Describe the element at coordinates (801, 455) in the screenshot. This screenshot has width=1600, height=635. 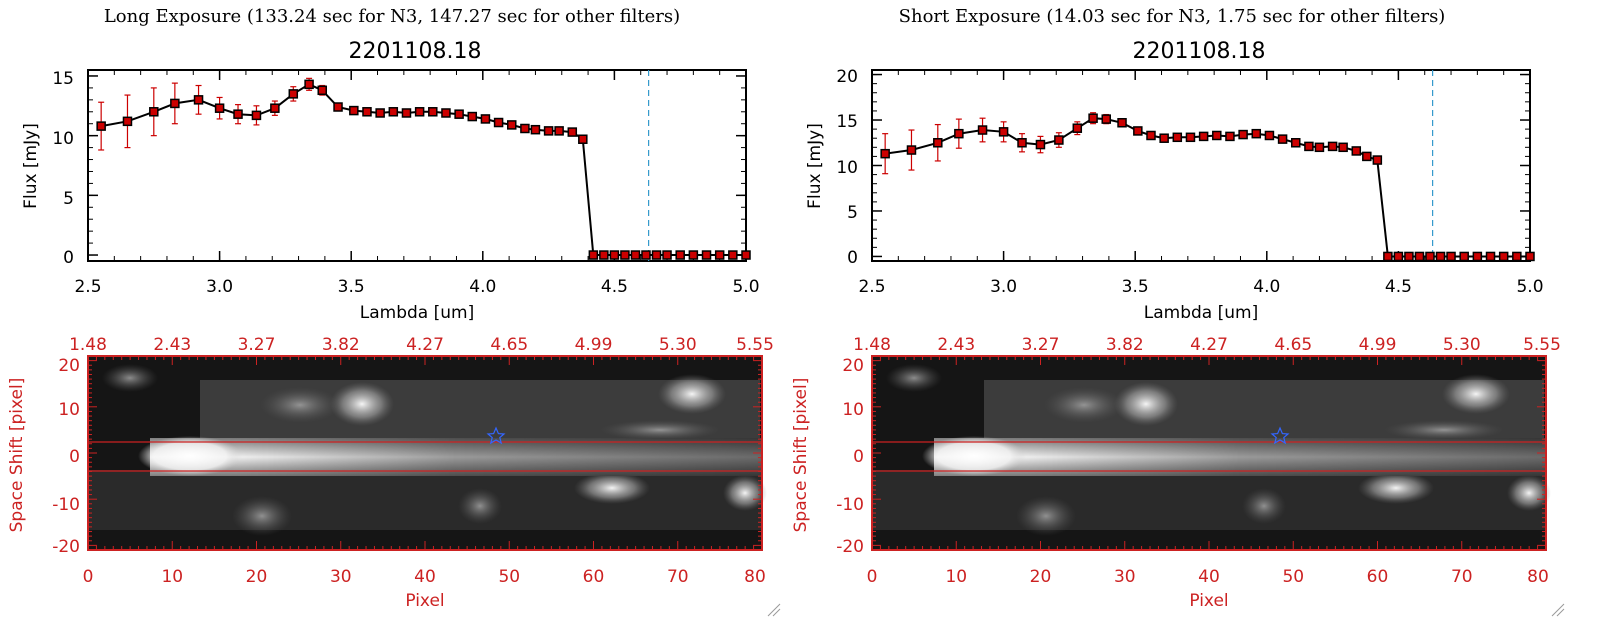
I see `image-y-axis-label: Space Shift [pixel]` at that location.